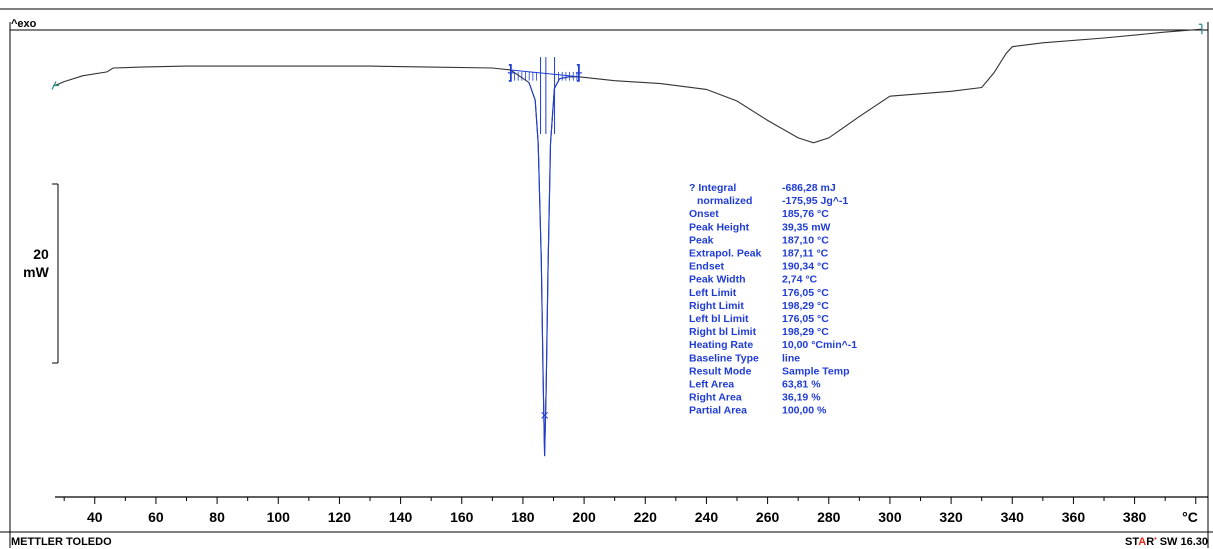 This screenshot has width=1213, height=549. Describe the element at coordinates (724, 201) in the screenshot. I see `result-label: normalized` at that location.